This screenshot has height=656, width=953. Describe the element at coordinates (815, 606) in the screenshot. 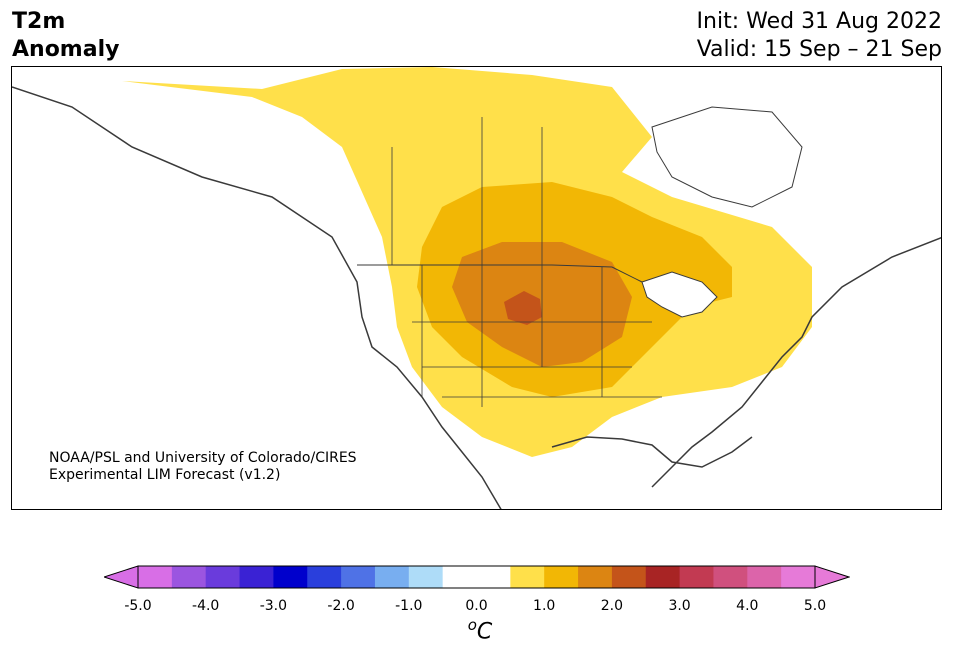

I see `colorbar-tick-label: 5.0` at that location.